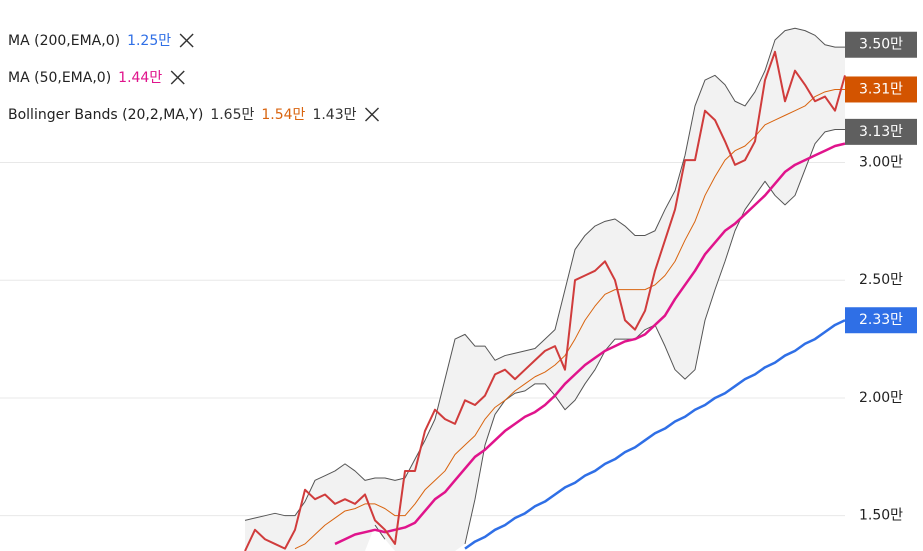  Describe the element at coordinates (881, 516) in the screenshot. I see `y-tick-label: 1.50만` at that location.